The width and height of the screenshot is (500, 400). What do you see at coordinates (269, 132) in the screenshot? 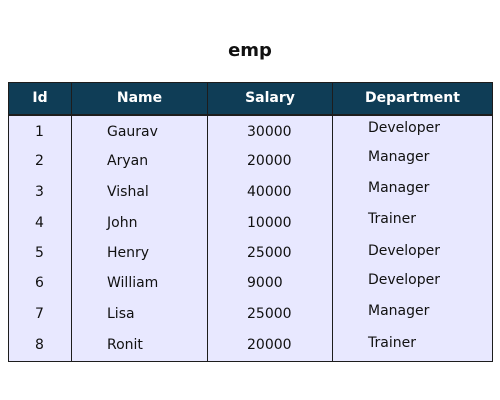
I see `cell-salary: 30000` at bounding box center [269, 132].